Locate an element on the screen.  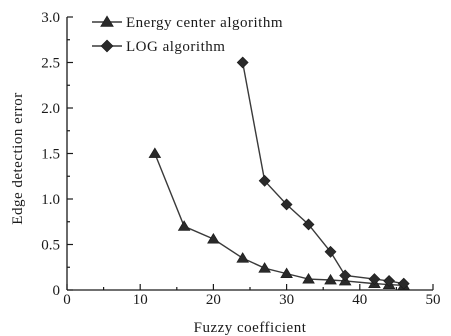
x-tick-label: 30 is located at coordinates (286, 300).